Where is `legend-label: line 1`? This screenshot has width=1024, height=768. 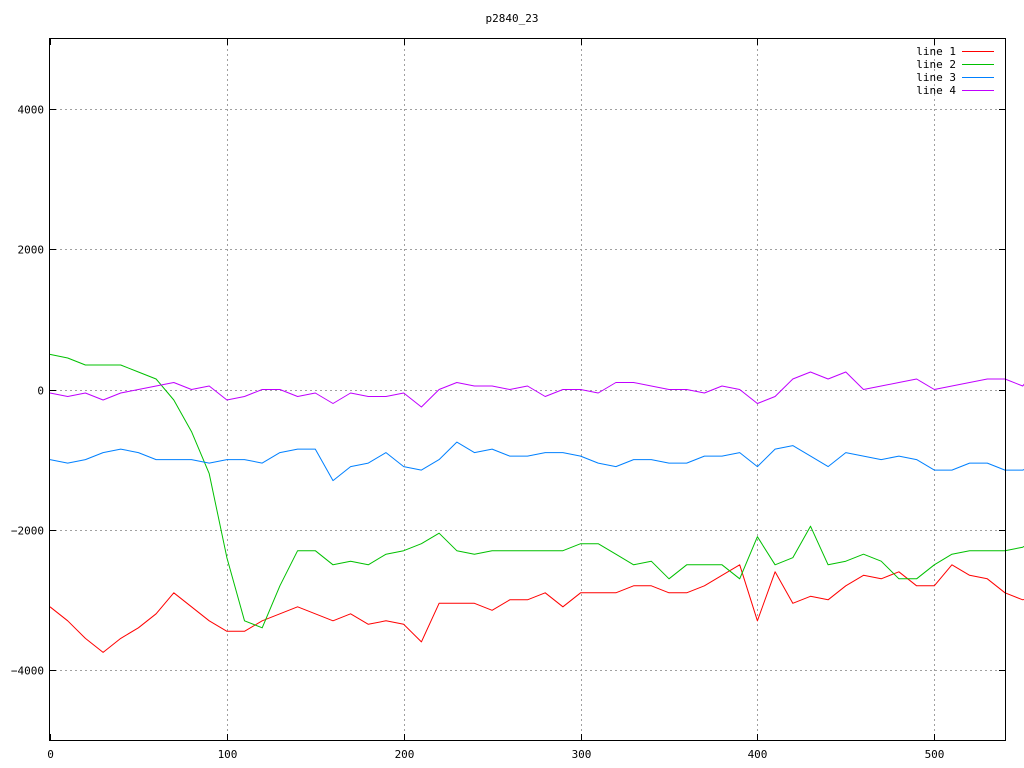 legend-label: line 1 is located at coordinates (936, 51).